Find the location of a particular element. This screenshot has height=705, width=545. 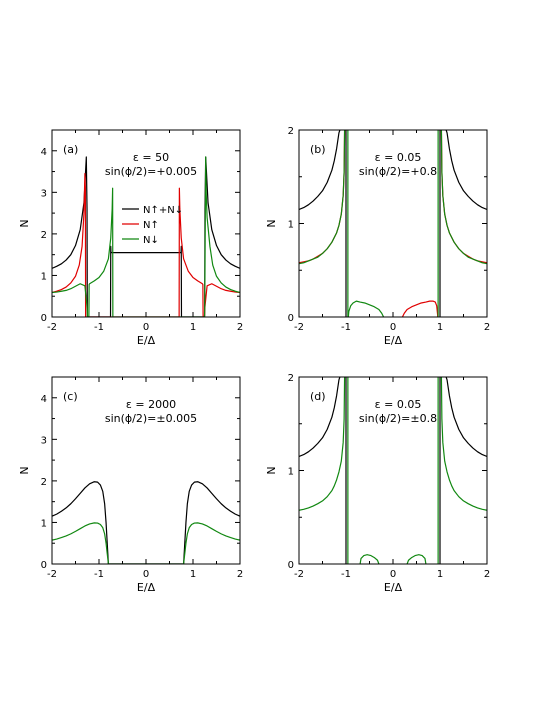

legend-entry: N↑ is located at coordinates (151, 225).